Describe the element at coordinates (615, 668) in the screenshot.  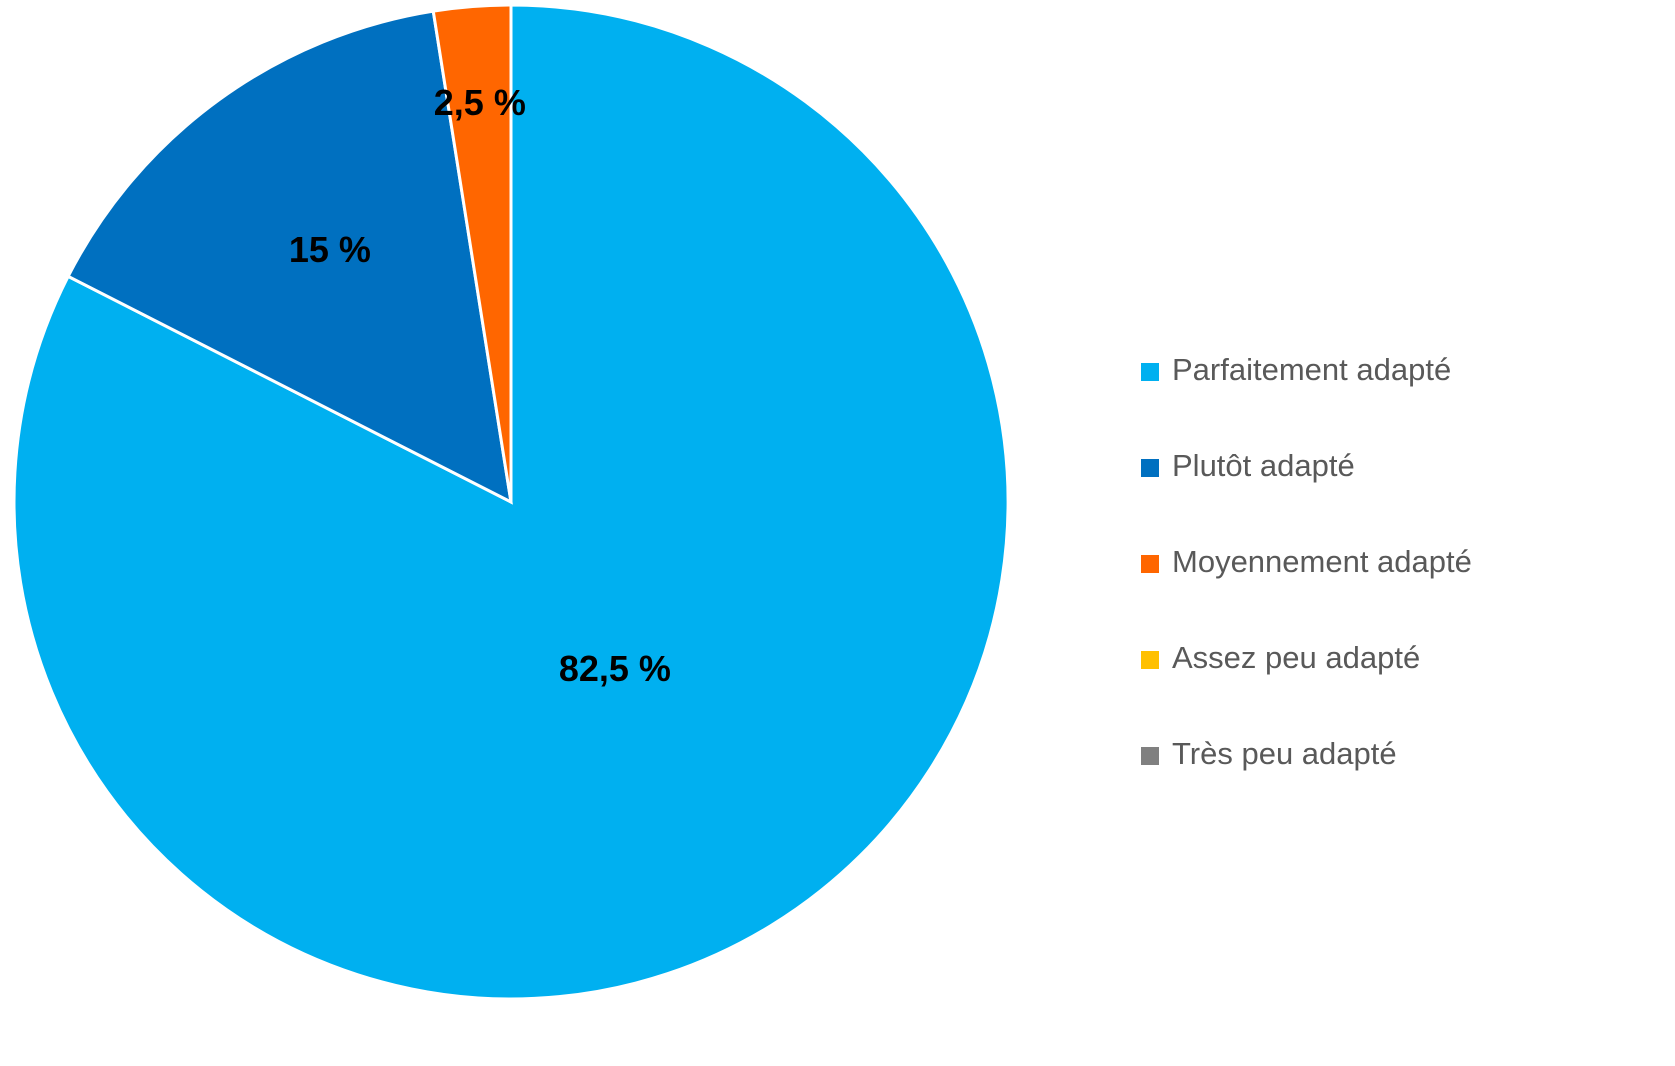
I see `data-label: 82,5 %` at that location.